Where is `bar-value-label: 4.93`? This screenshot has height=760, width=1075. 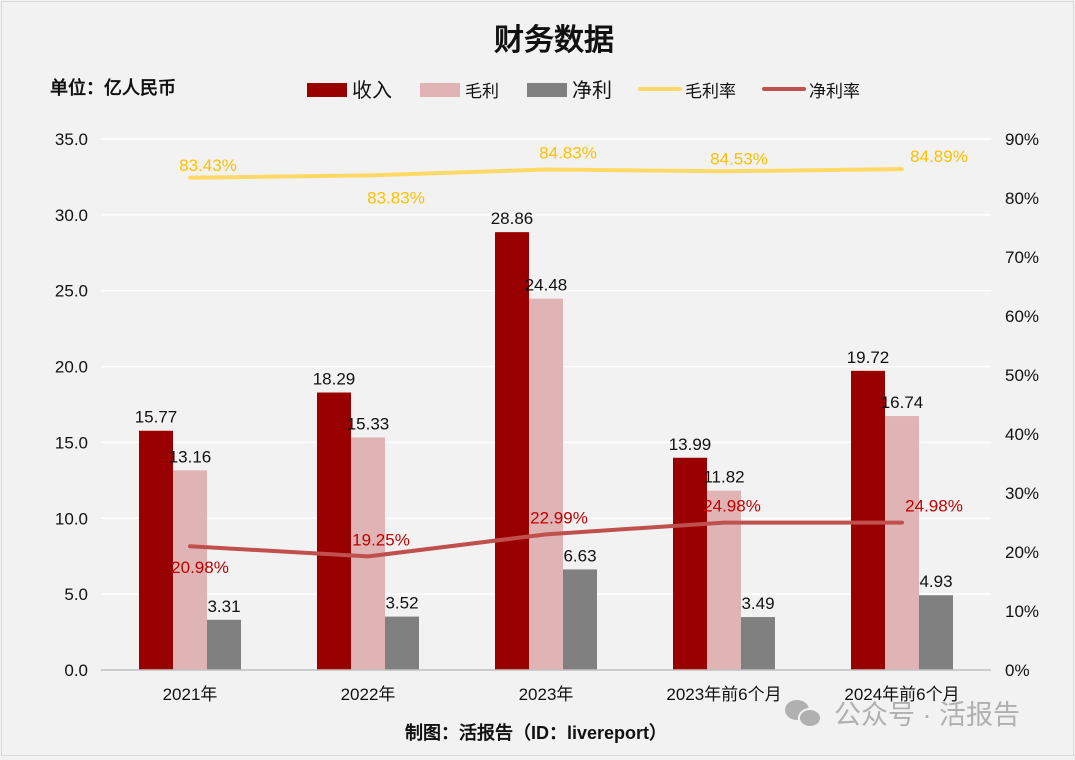 bar-value-label: 4.93 is located at coordinates (935, 581).